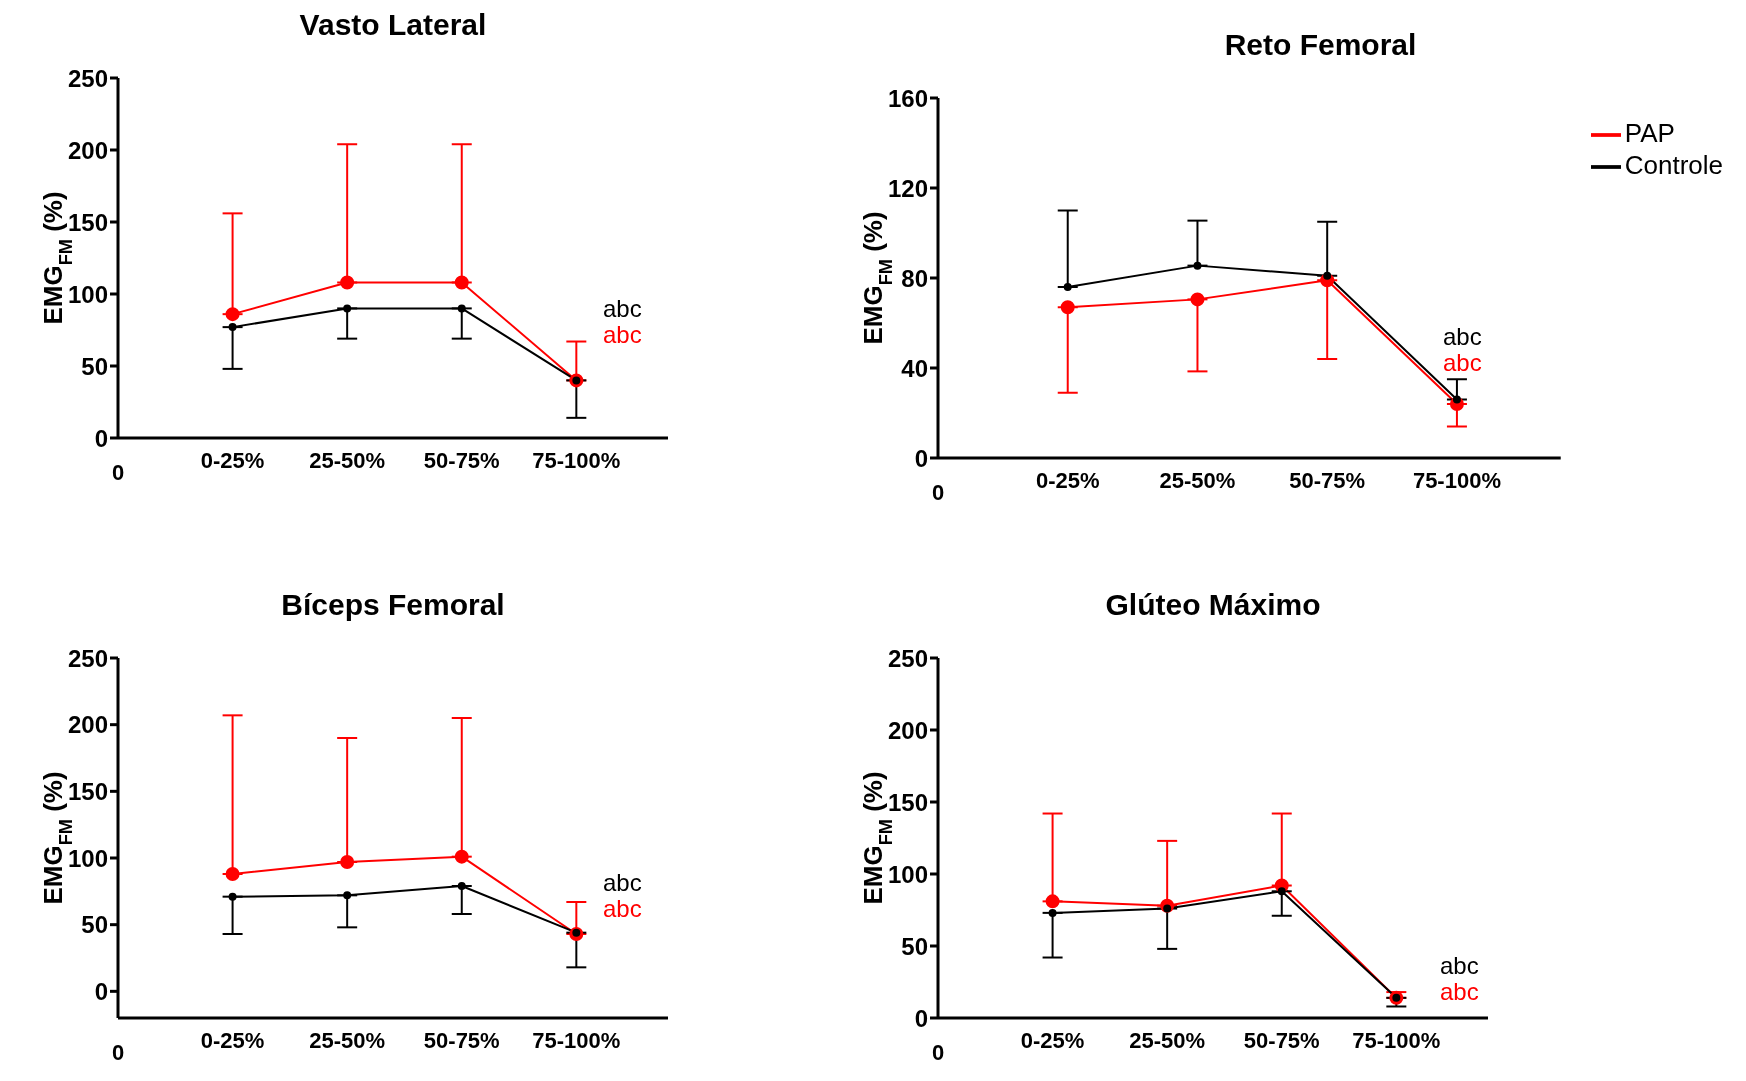 The image size is (1746, 1081). I want to click on chart-title: Bíceps Femoral, so click(393, 605).